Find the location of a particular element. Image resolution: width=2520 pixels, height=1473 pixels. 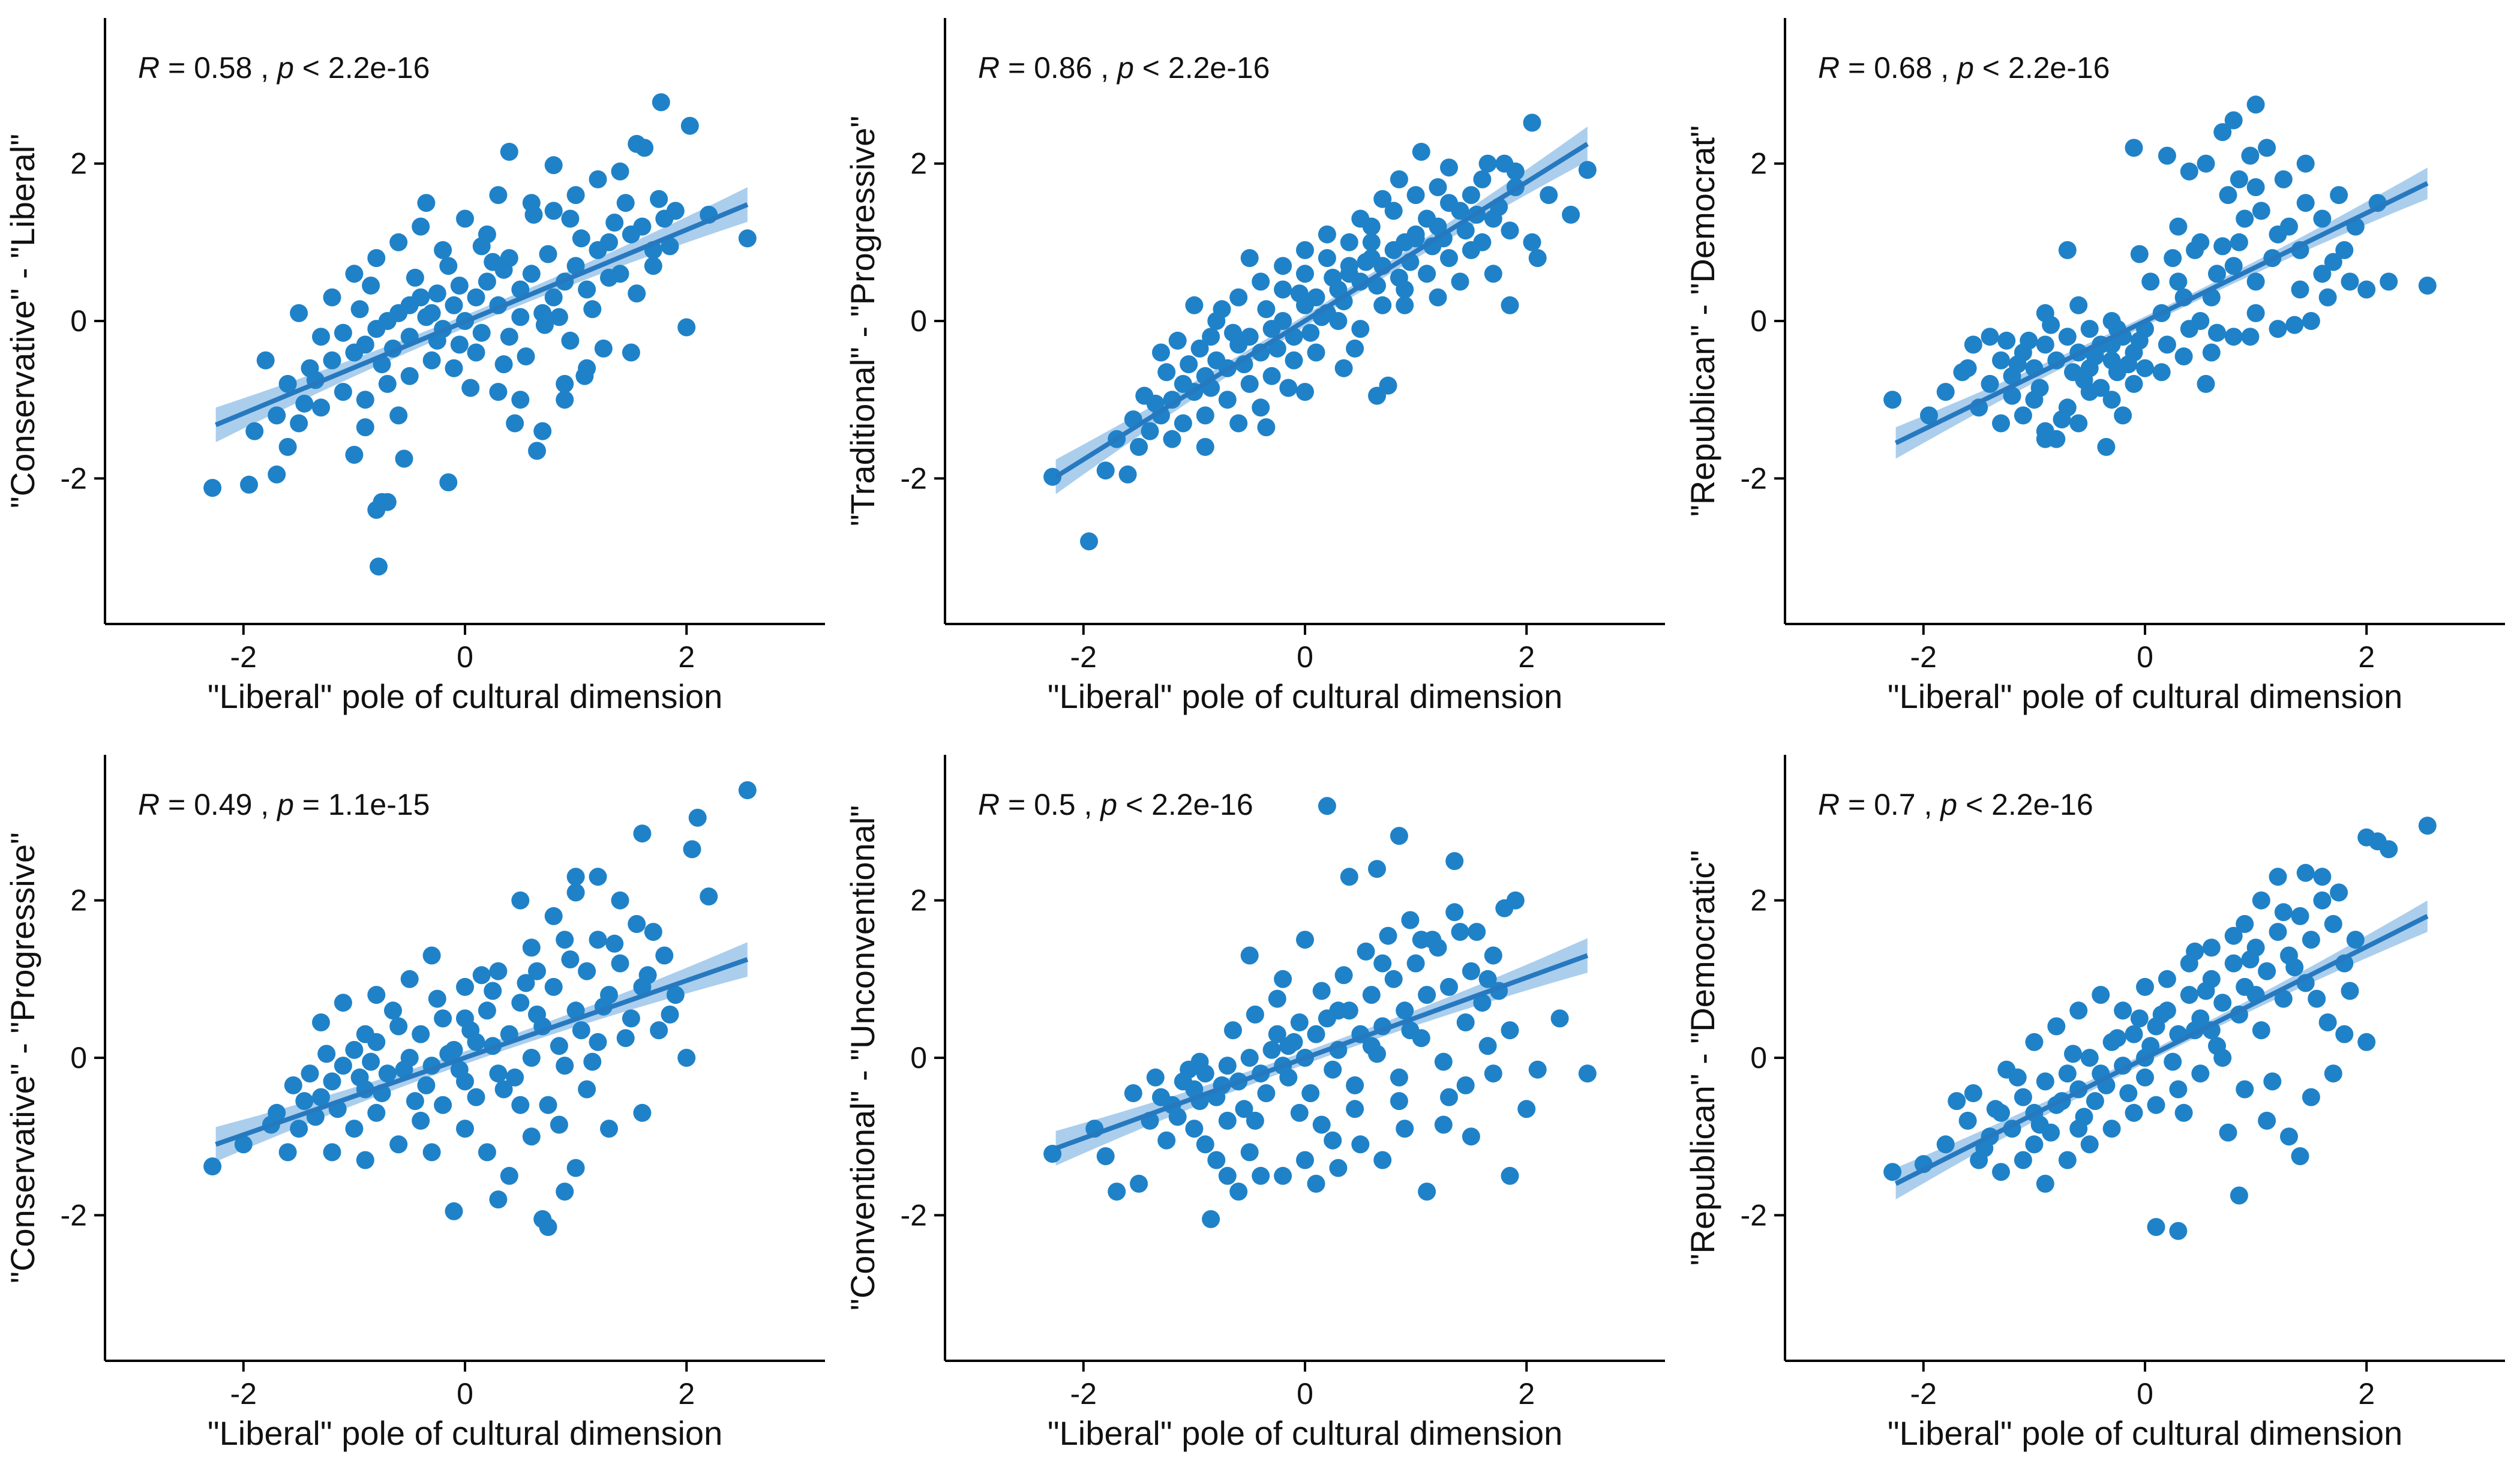

y-axis-label: "Republican" - "Democratic" is located at coordinates (1702, 1058).